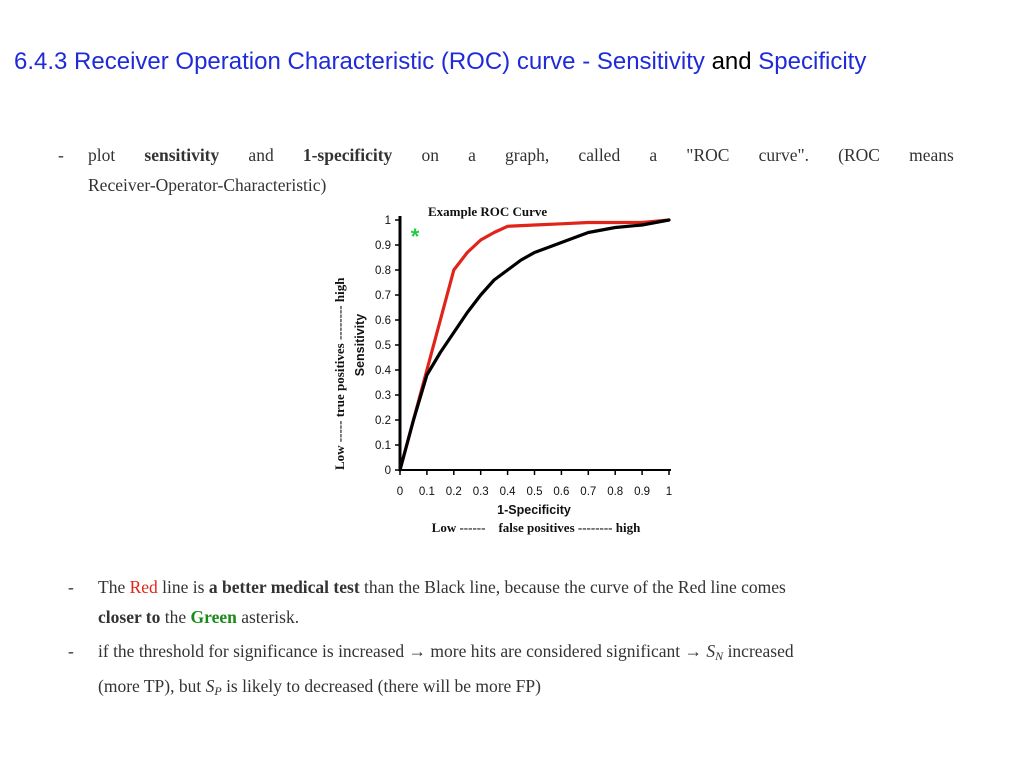 The width and height of the screenshot is (1024, 760). I want to click on word: called, so click(599, 155).